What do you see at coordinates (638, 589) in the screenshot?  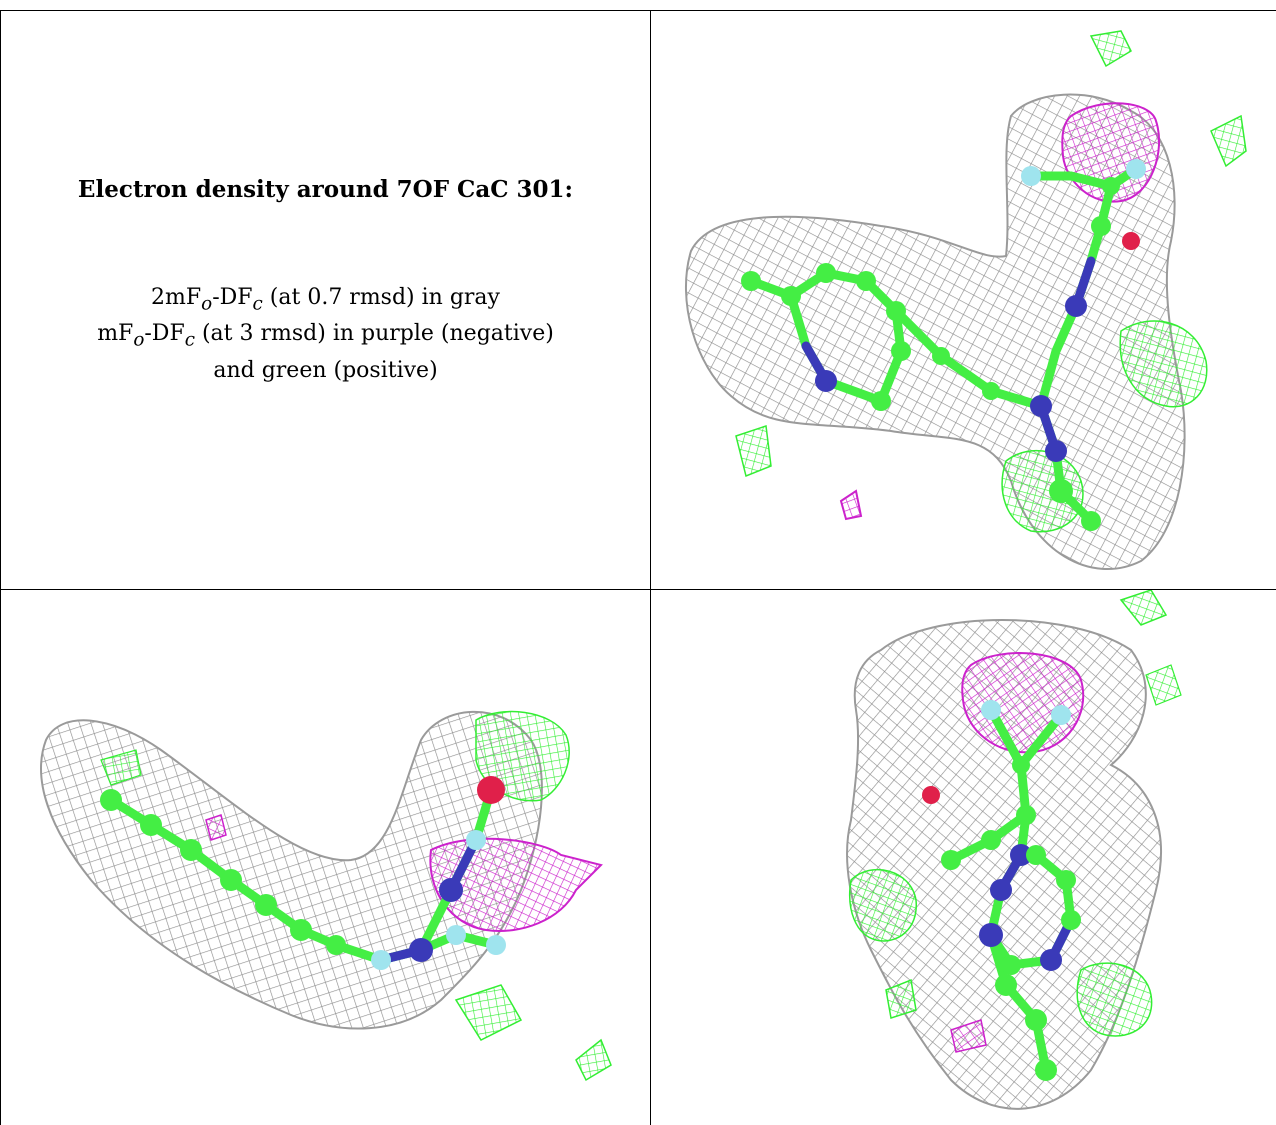 I see `horizontal-divider` at bounding box center [638, 589].